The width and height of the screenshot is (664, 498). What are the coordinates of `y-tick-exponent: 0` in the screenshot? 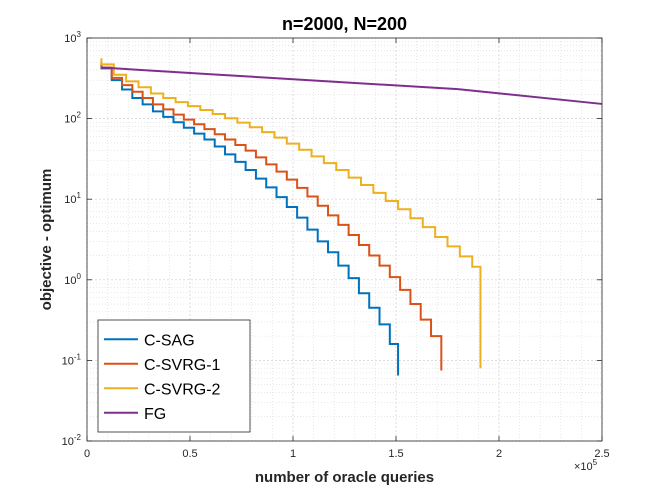 It's located at (79, 276).